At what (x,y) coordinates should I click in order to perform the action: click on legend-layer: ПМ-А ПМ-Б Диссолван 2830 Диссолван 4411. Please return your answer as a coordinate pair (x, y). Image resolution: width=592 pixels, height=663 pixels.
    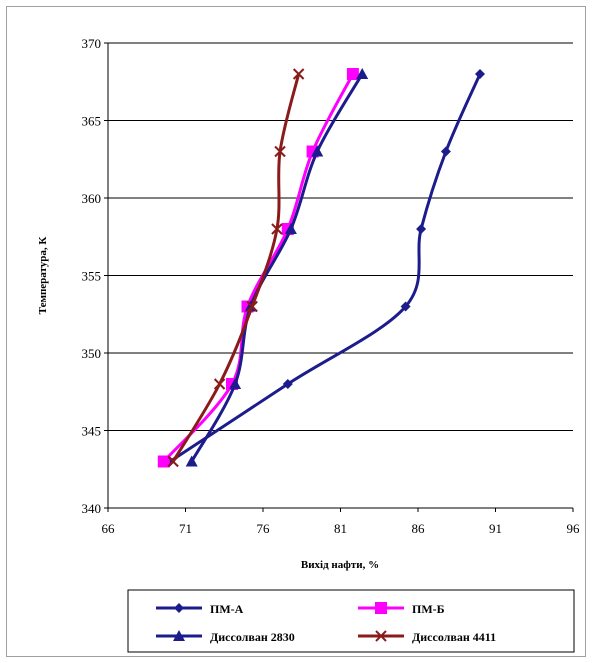
    Looking at the image, I should click on (351, 621).